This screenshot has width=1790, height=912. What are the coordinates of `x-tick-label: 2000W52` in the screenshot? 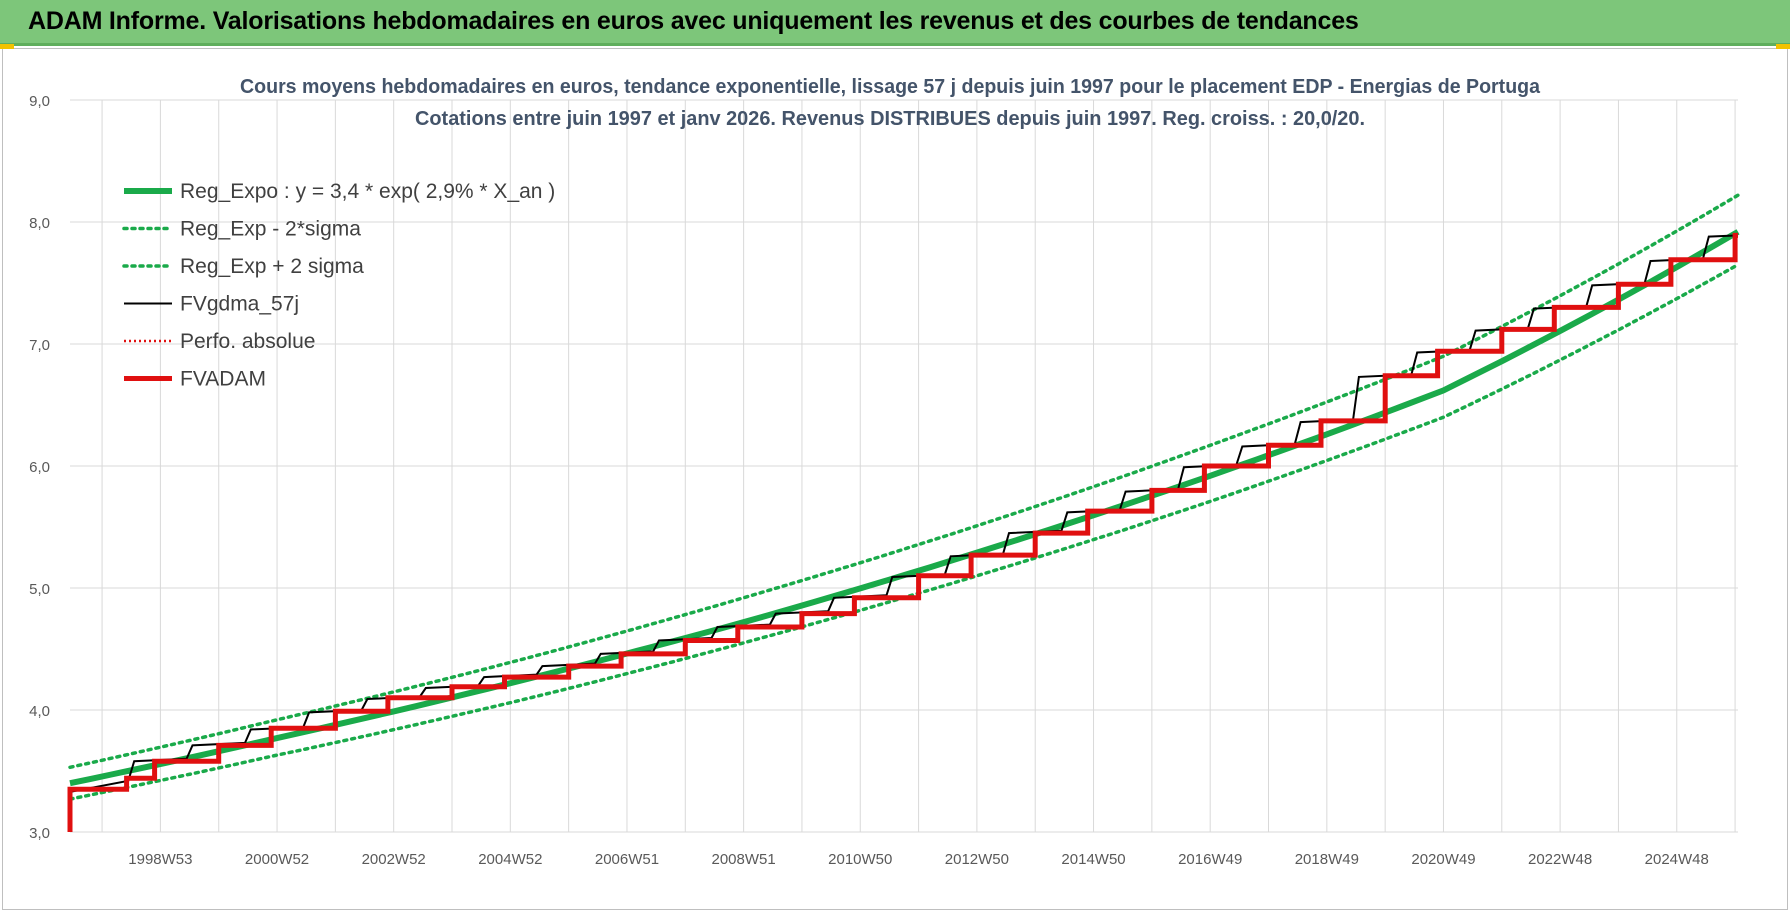 It's located at (277, 859).